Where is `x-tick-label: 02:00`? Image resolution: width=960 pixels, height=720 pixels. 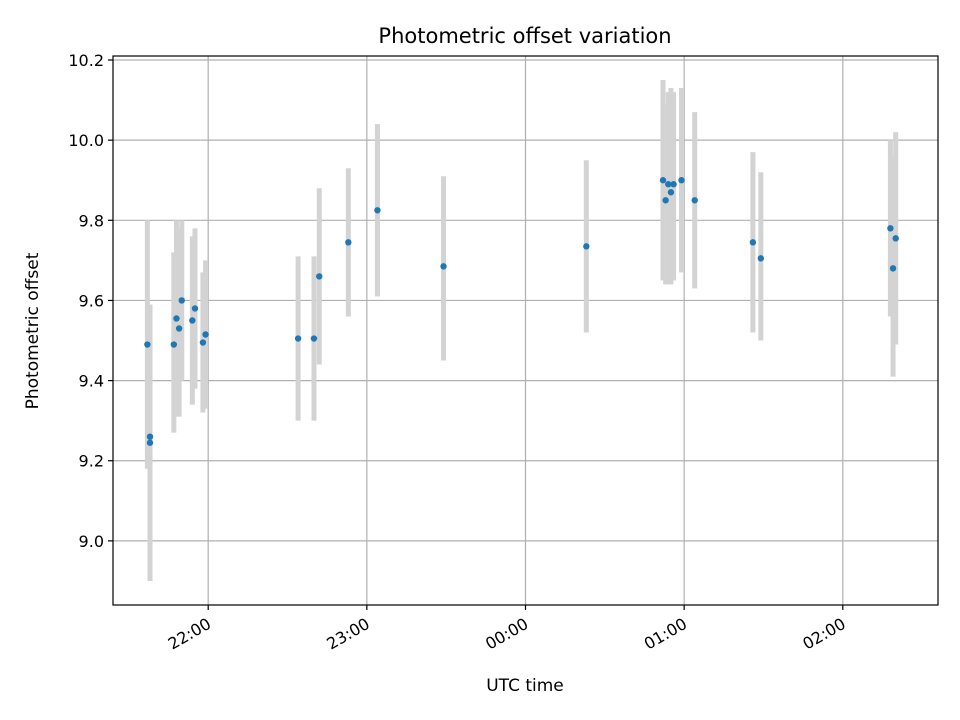 x-tick-label: 02:00 is located at coordinates (823, 634).